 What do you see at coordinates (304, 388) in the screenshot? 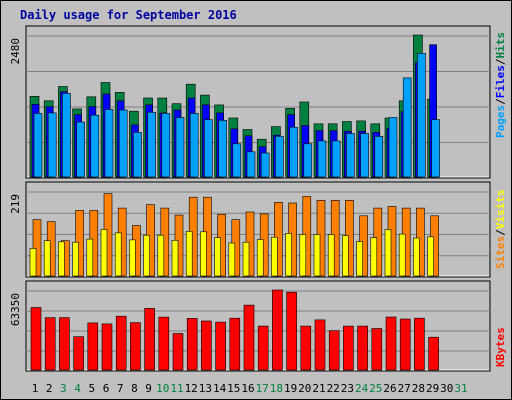
I see `day-label: 20` at bounding box center [304, 388].